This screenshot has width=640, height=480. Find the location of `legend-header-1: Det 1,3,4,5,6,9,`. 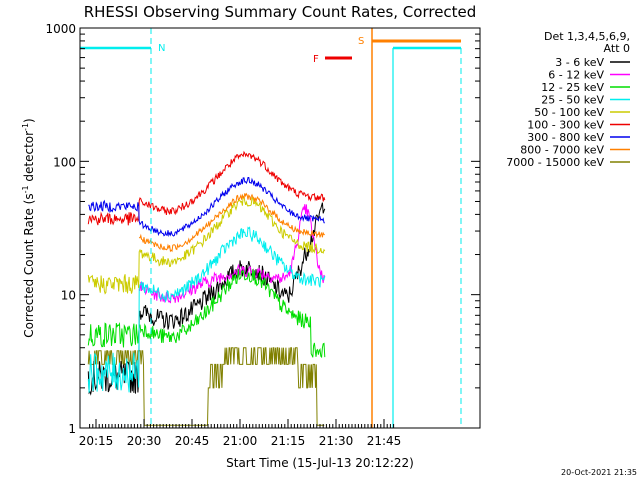

legend-header-1: Det 1,3,4,5,6,9, is located at coordinates (587, 36).